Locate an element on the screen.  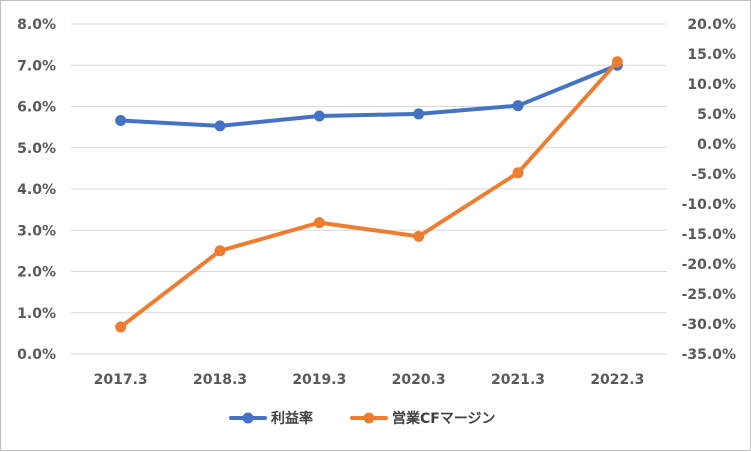
right-axis-tick-label: 20.0% is located at coordinates (711, 25).